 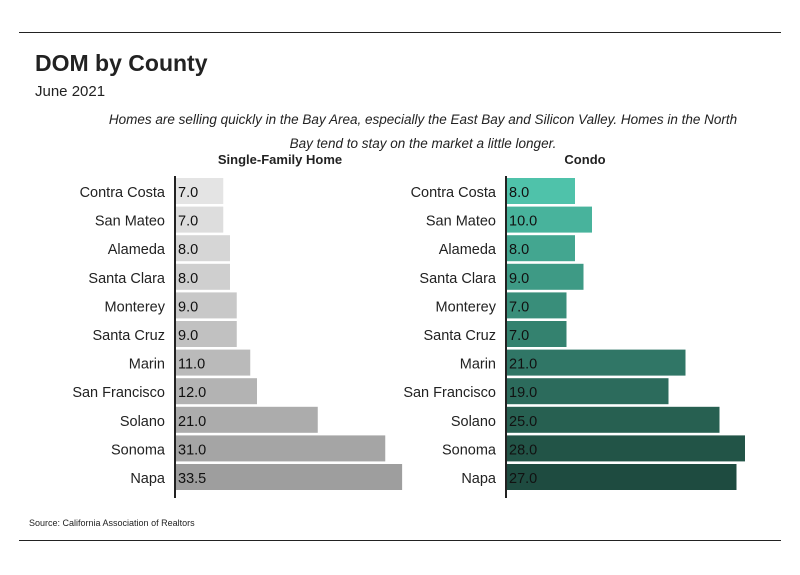 I want to click on sfh-value-label: 33.5, so click(x=192, y=479).